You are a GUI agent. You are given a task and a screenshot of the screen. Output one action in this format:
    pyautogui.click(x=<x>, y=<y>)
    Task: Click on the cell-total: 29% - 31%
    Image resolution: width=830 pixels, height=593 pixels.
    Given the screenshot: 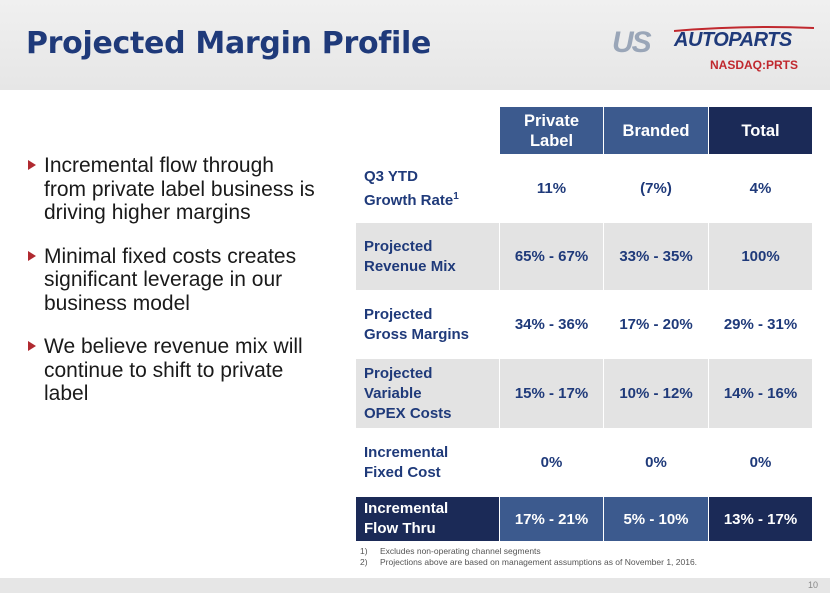 What is the action you would take?
    pyautogui.click(x=760, y=324)
    